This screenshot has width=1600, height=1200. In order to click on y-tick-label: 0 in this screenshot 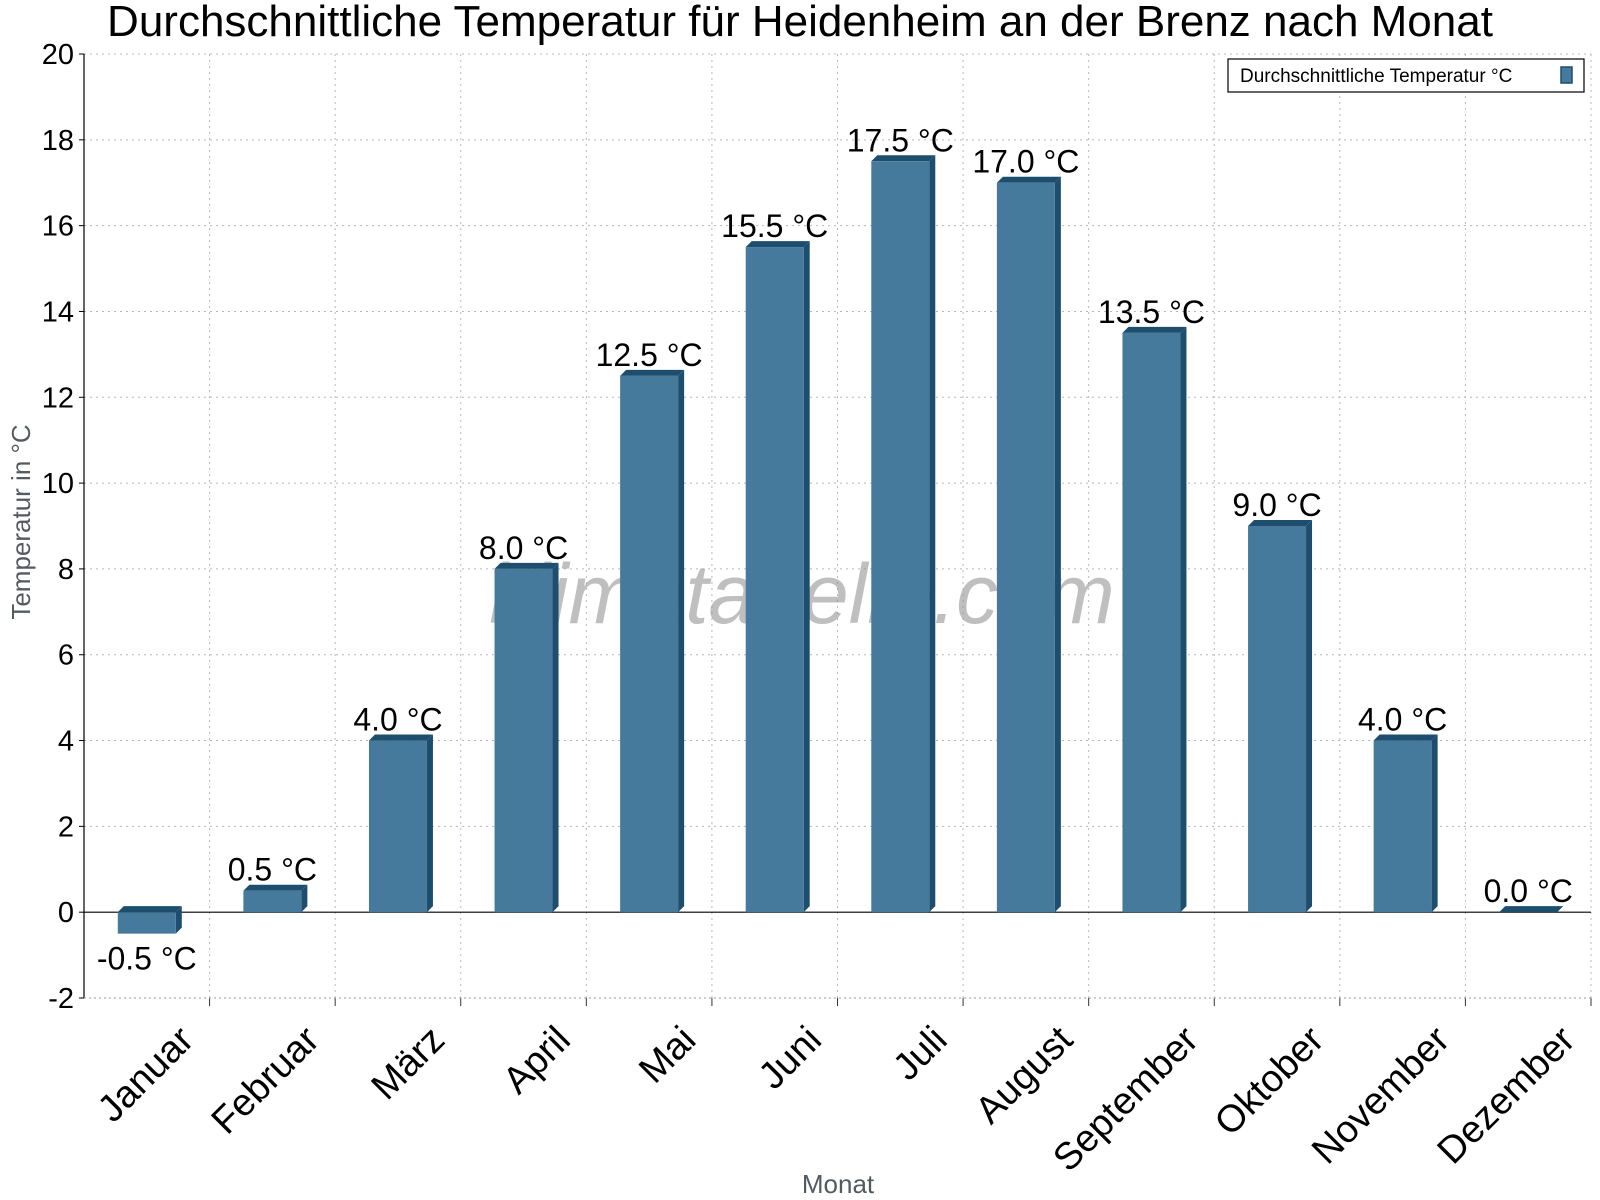, I will do `click(66, 913)`.